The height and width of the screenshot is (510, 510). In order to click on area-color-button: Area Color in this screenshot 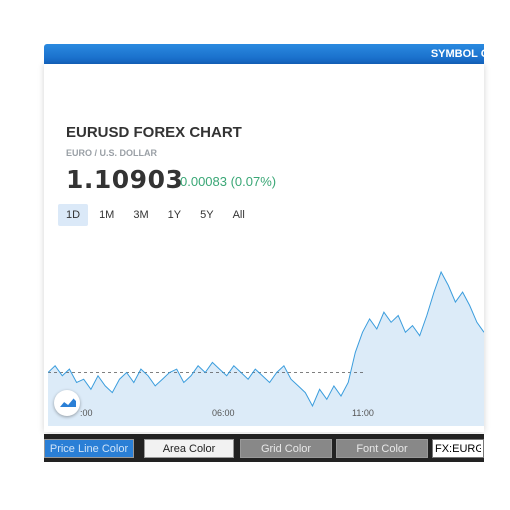, I will do `click(189, 448)`.